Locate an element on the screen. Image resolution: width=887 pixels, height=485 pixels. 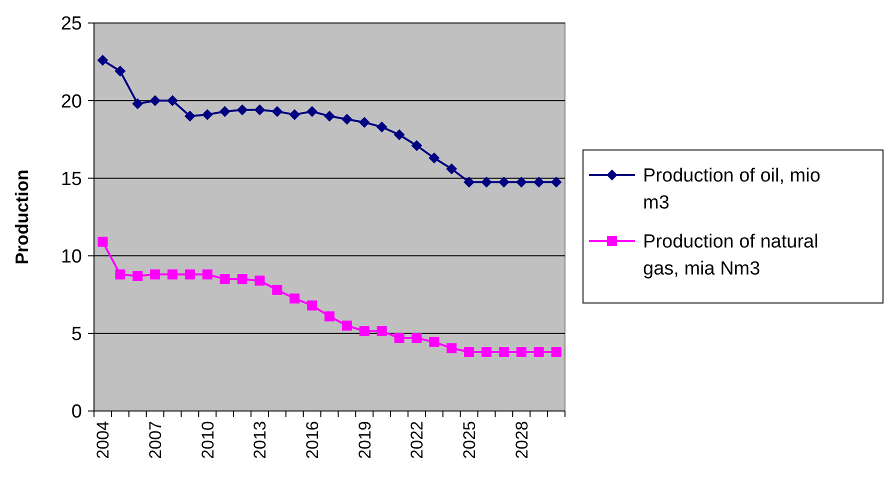
x-tick-label: 2013 is located at coordinates (260, 440).